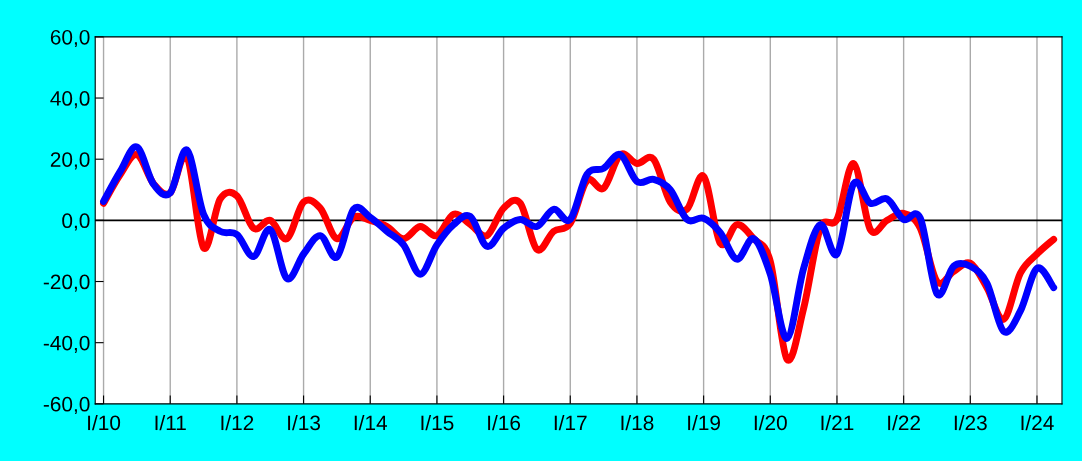  What do you see at coordinates (704, 422) in the screenshot?
I see `x-tick-label: I/19` at bounding box center [704, 422].